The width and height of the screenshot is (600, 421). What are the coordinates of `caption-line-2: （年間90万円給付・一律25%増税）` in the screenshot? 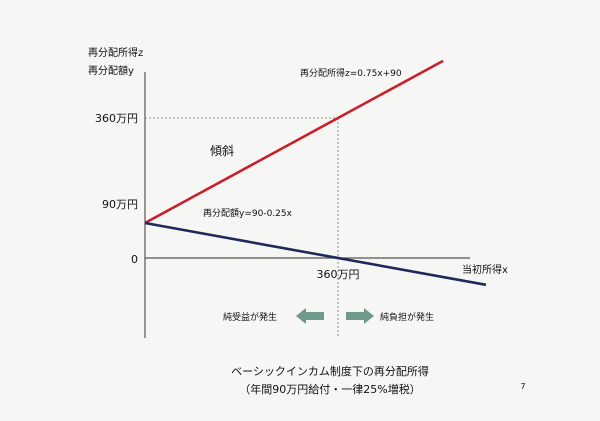 It's located at (329, 389).